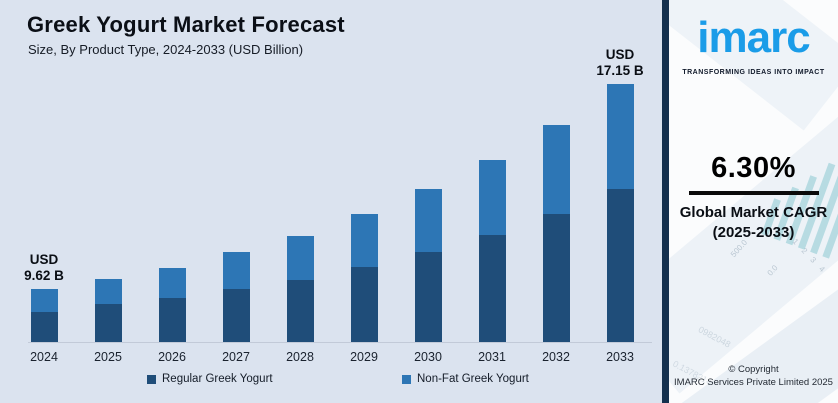  Describe the element at coordinates (473, 379) in the screenshot. I see `legend-label: Non-Fat Greek Yogurt` at that location.